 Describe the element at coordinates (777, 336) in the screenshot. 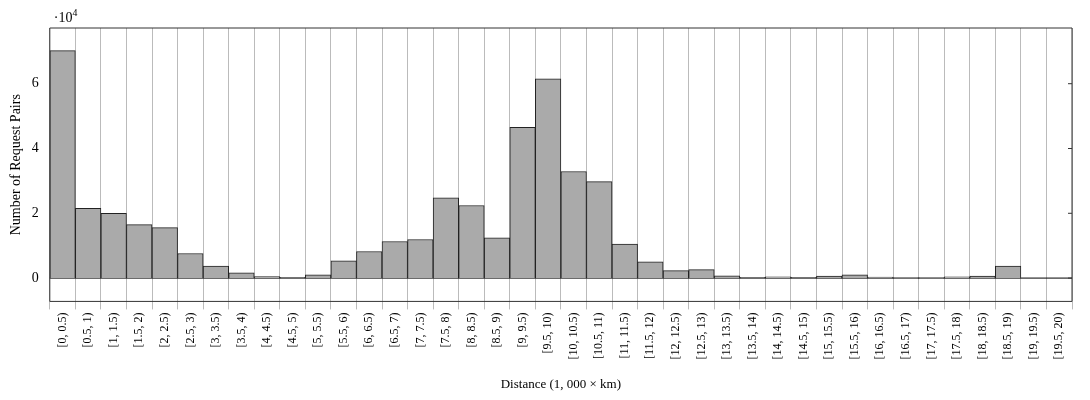

I see `x-tick-label: [14, 14.5)` at that location.